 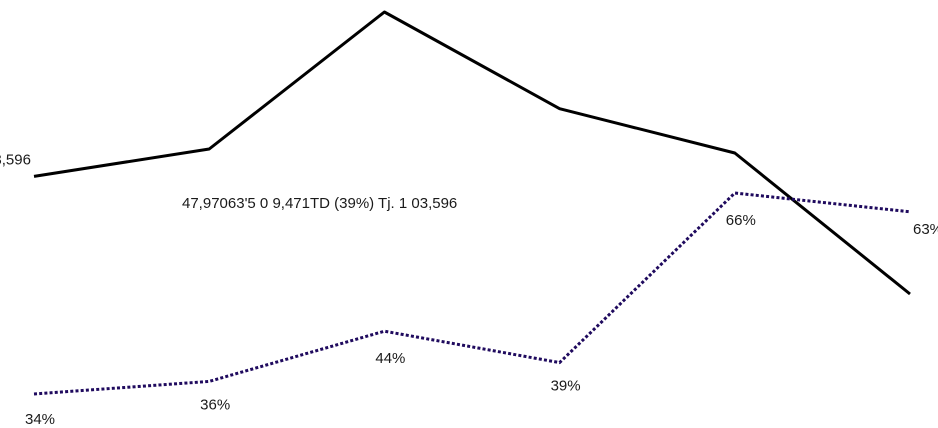 What do you see at coordinates (15, 159) in the screenshot?
I see `data-label-count-1: 43,596` at bounding box center [15, 159].